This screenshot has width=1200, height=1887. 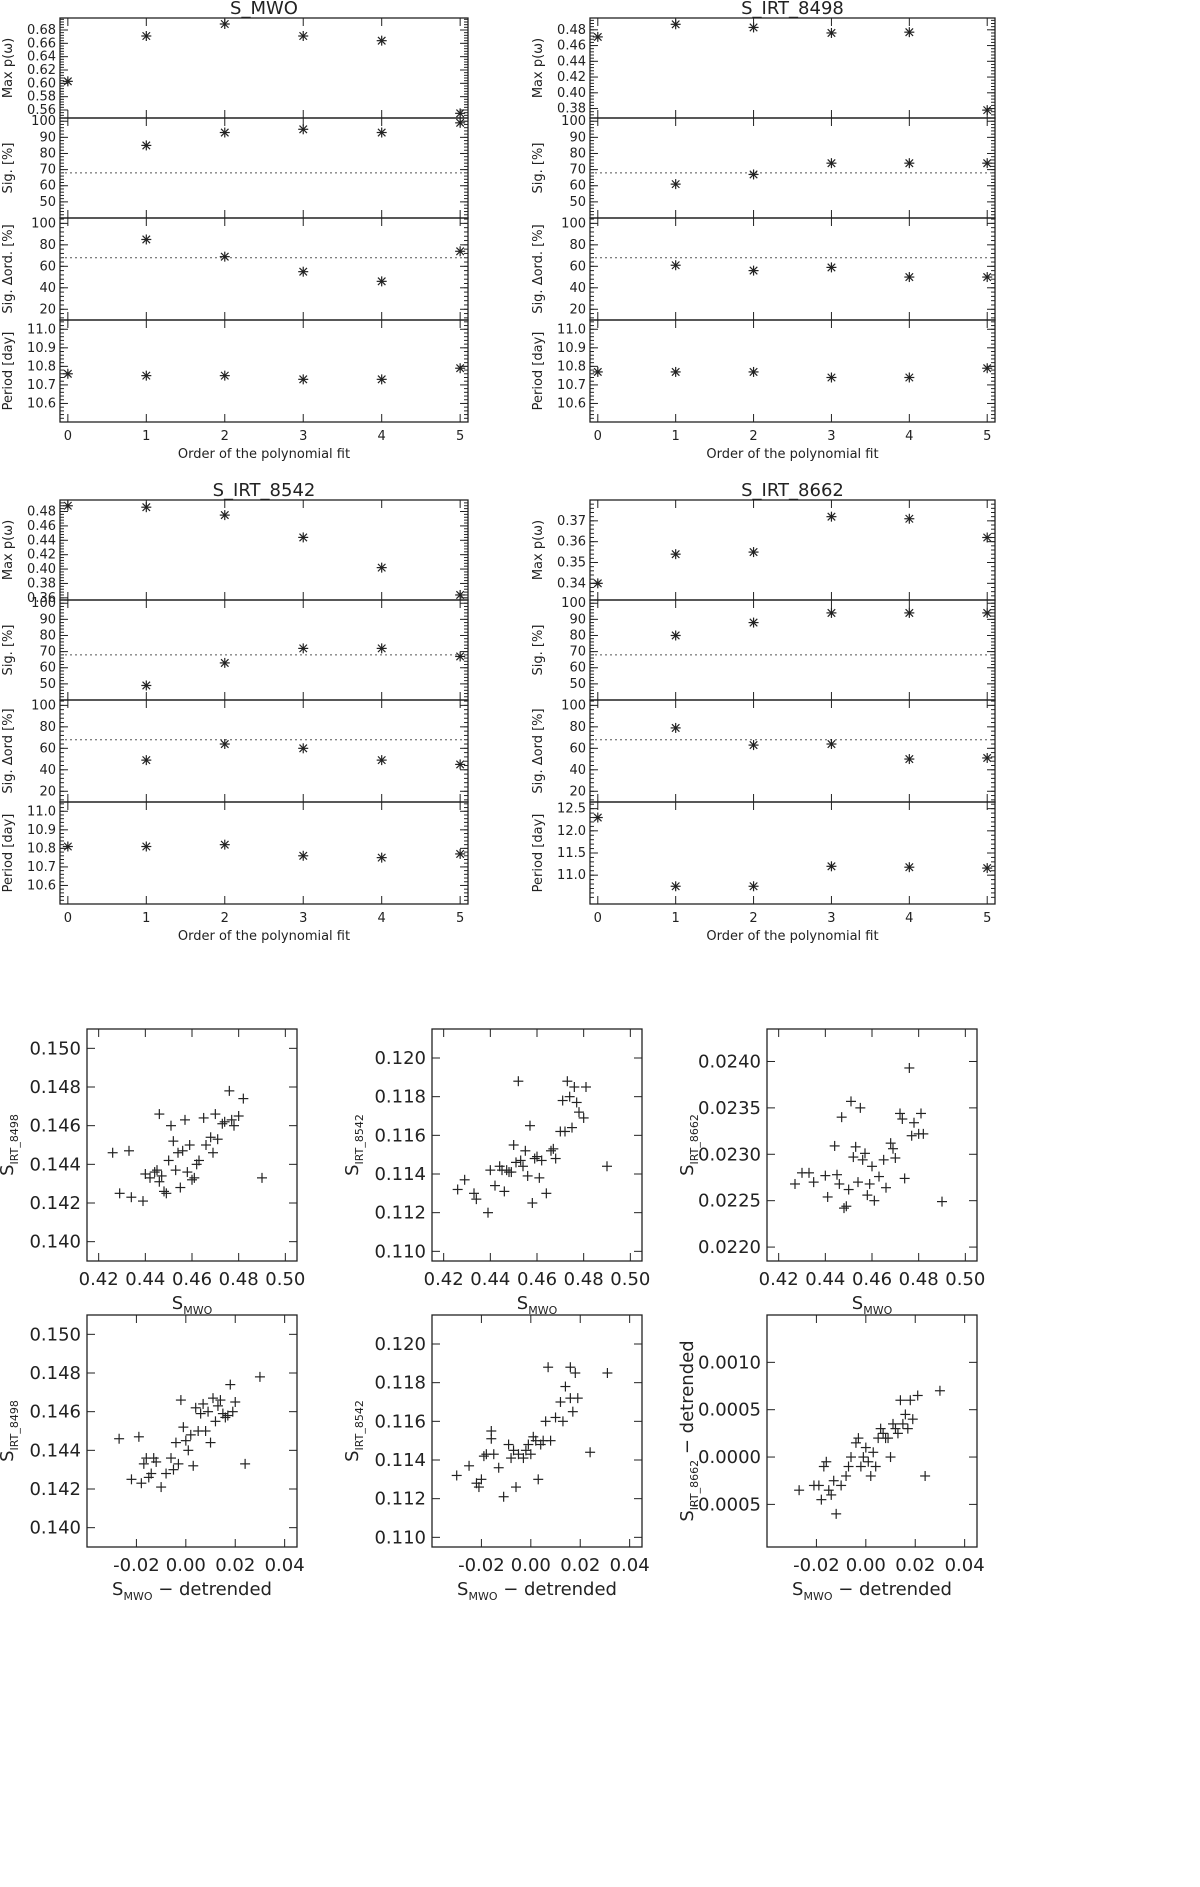 What do you see at coordinates (577, 791) in the screenshot?
I see `y-tick-label: 20` at bounding box center [577, 791].